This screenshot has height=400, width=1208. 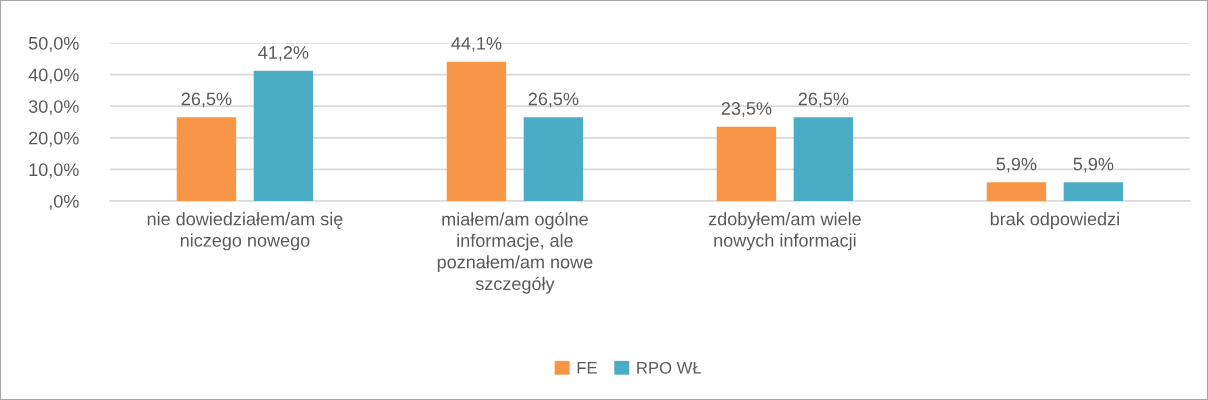 What do you see at coordinates (515, 253) in the screenshot?
I see `x-tick-label: miałem/am ogólne informacje, ale poznałem/am nowe szczegóły` at bounding box center [515, 253].